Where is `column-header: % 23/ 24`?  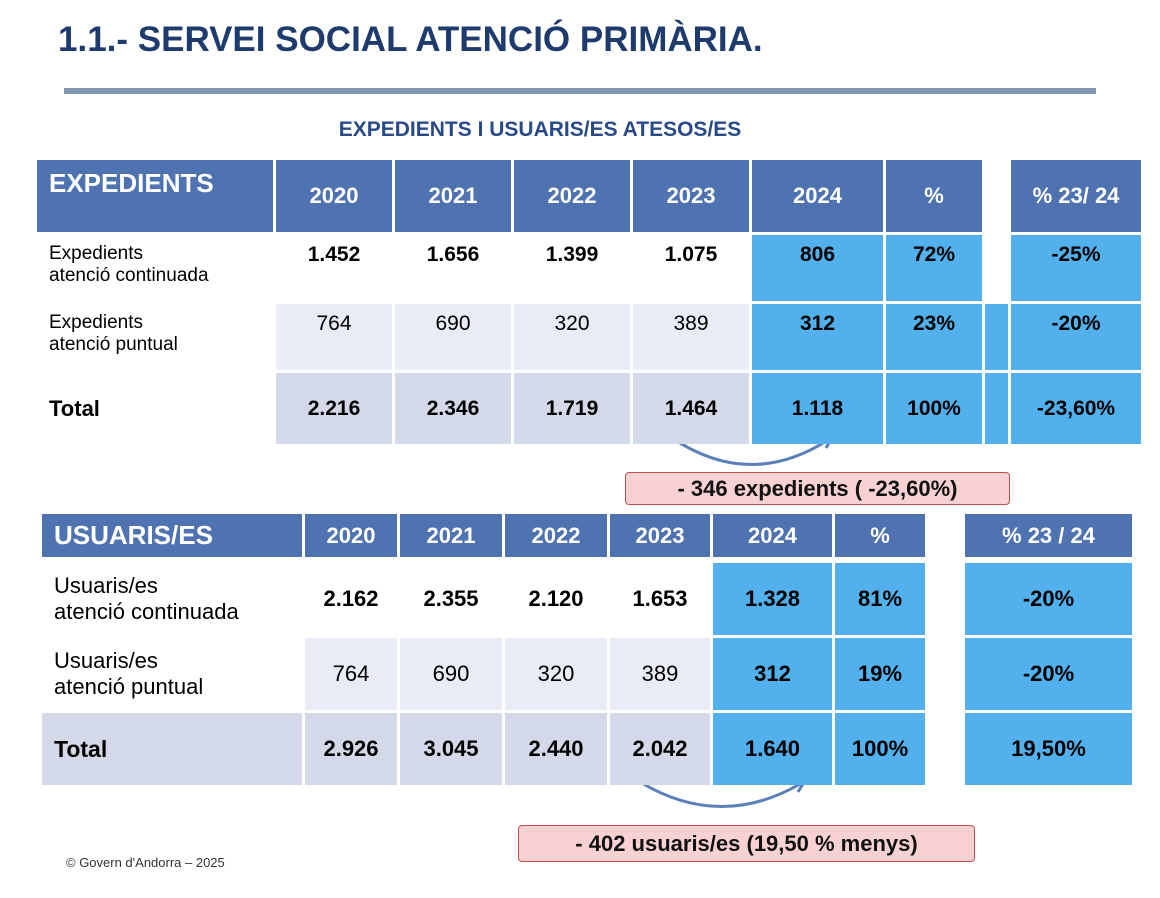
column-header: % 23/ 24 is located at coordinates (1076, 196).